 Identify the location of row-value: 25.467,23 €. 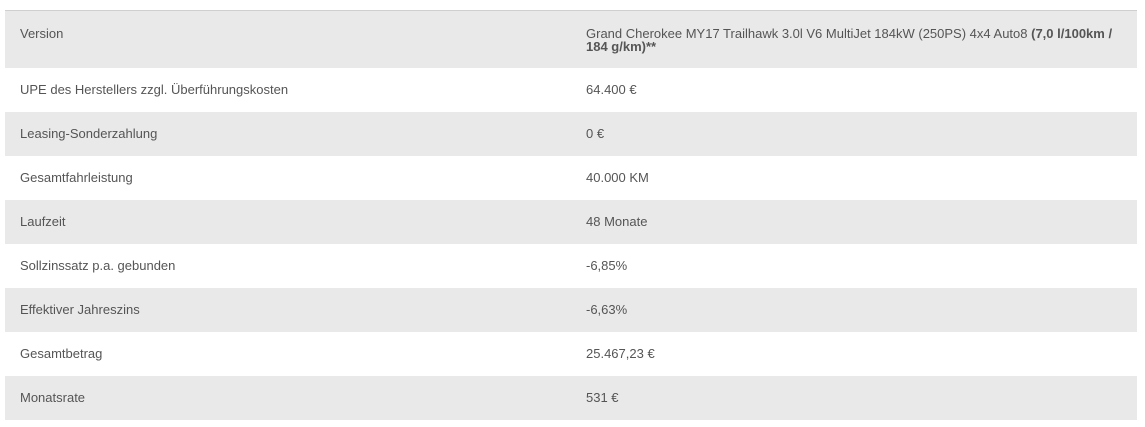
(620, 353).